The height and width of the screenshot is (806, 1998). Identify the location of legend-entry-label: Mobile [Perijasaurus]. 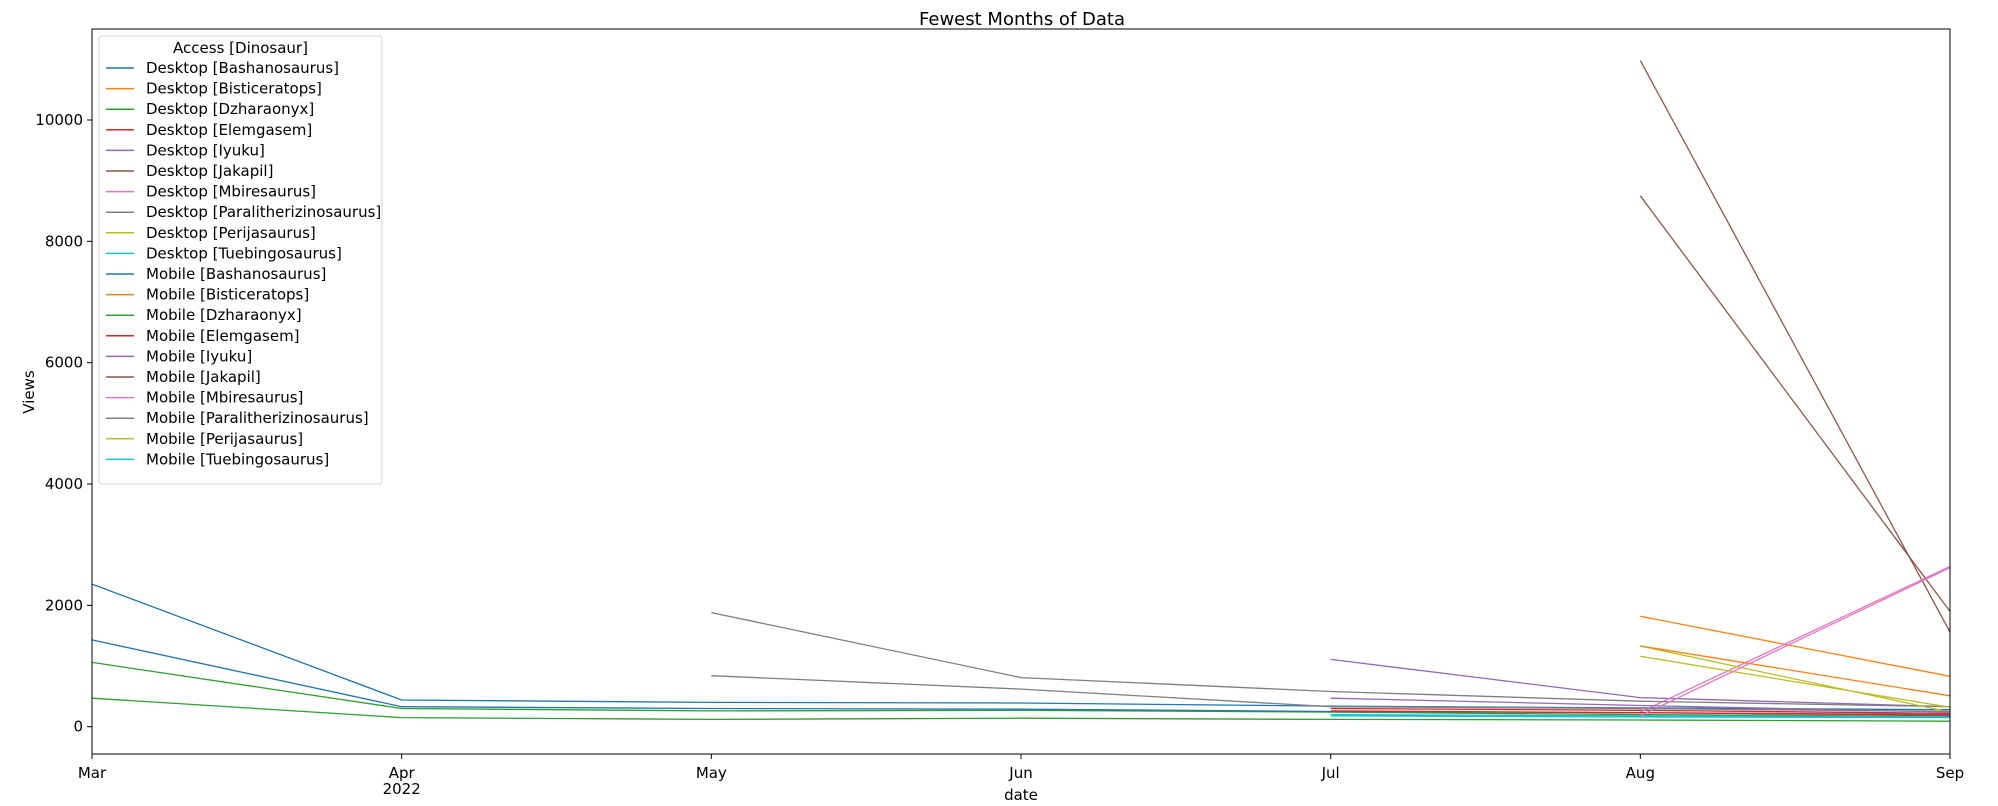
(224, 439).